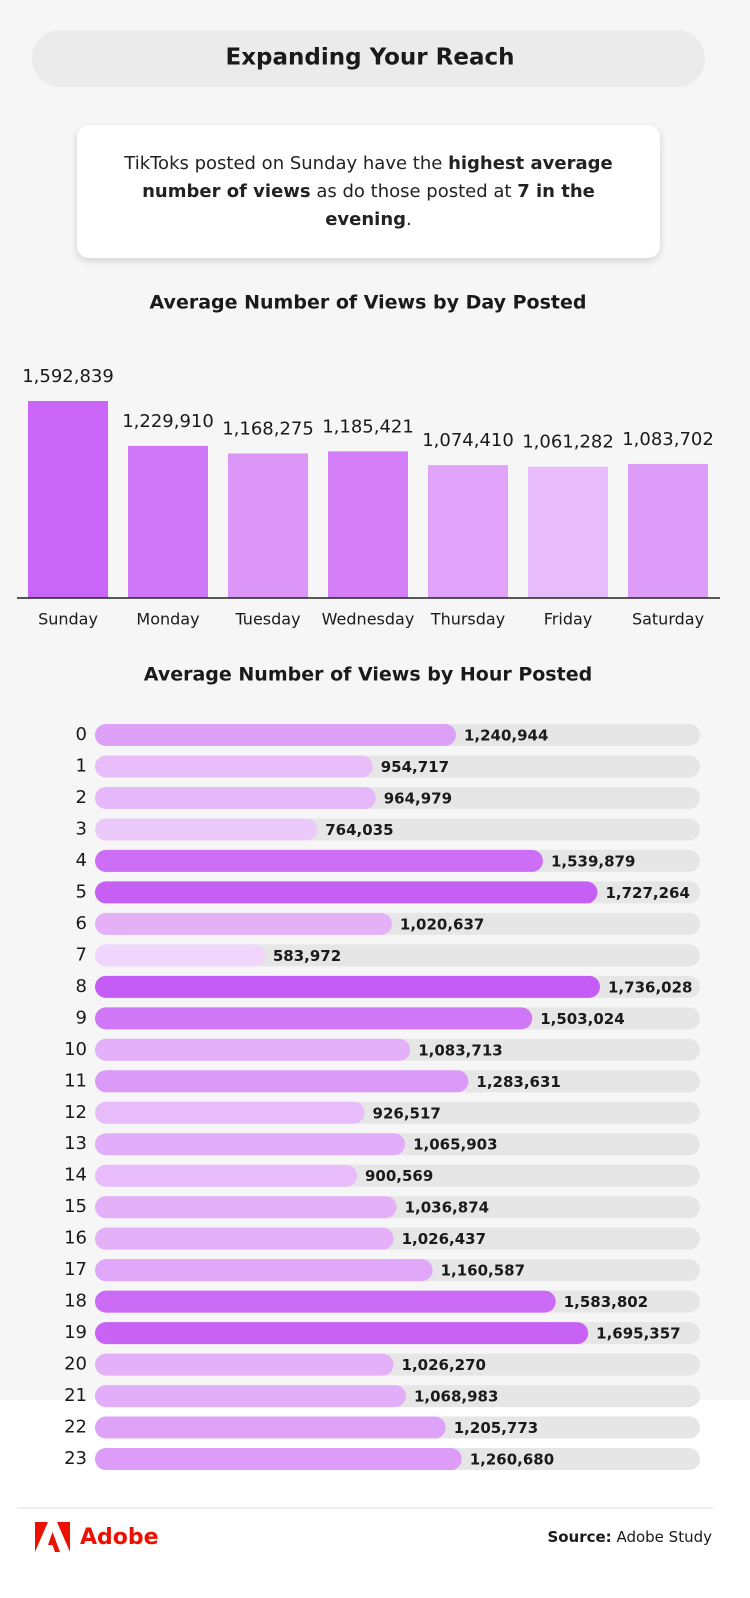 The width and height of the screenshot is (750, 1598). What do you see at coordinates (81, 860) in the screenshot?
I see `y-tick-label: 4` at bounding box center [81, 860].